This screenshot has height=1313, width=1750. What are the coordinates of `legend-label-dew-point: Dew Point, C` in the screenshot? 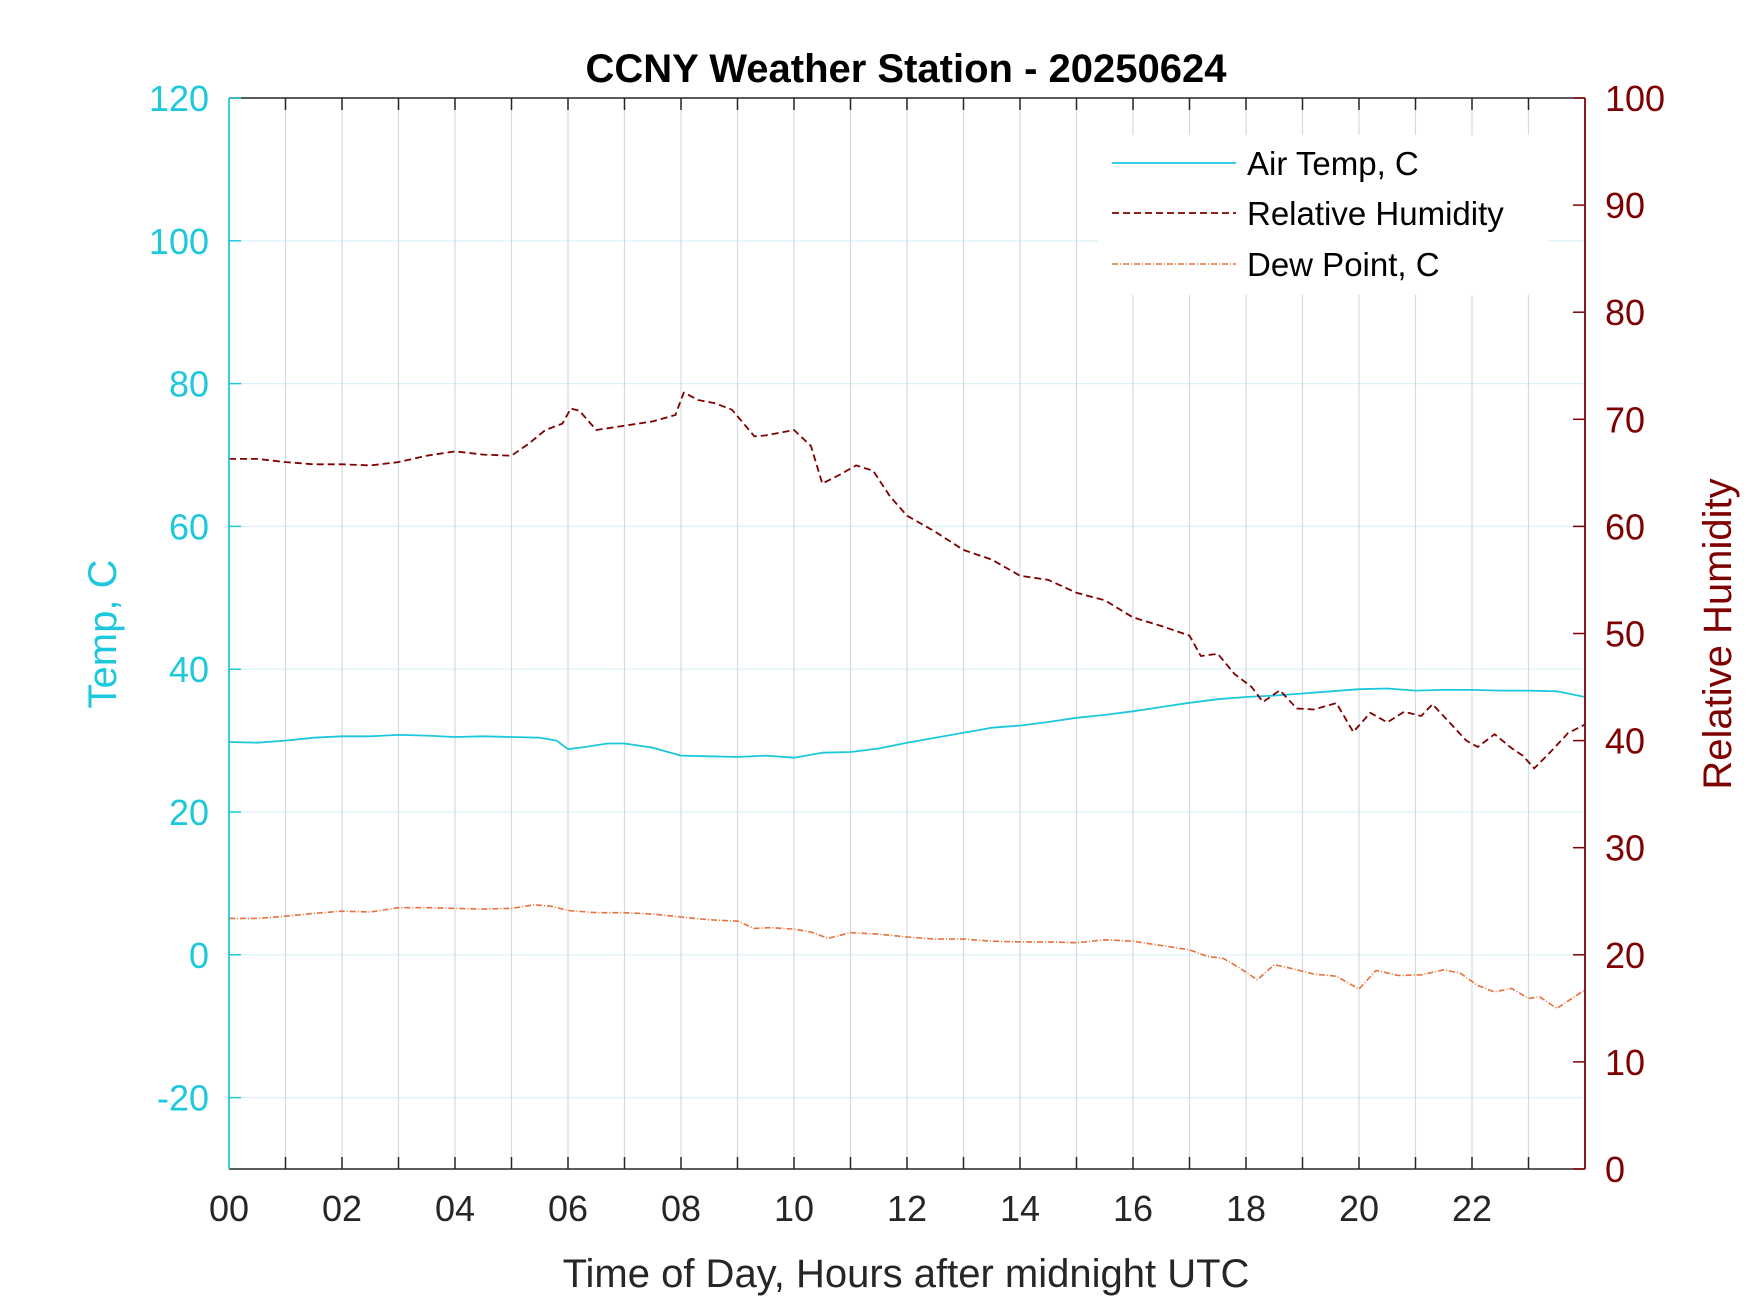 It's located at (1343, 264).